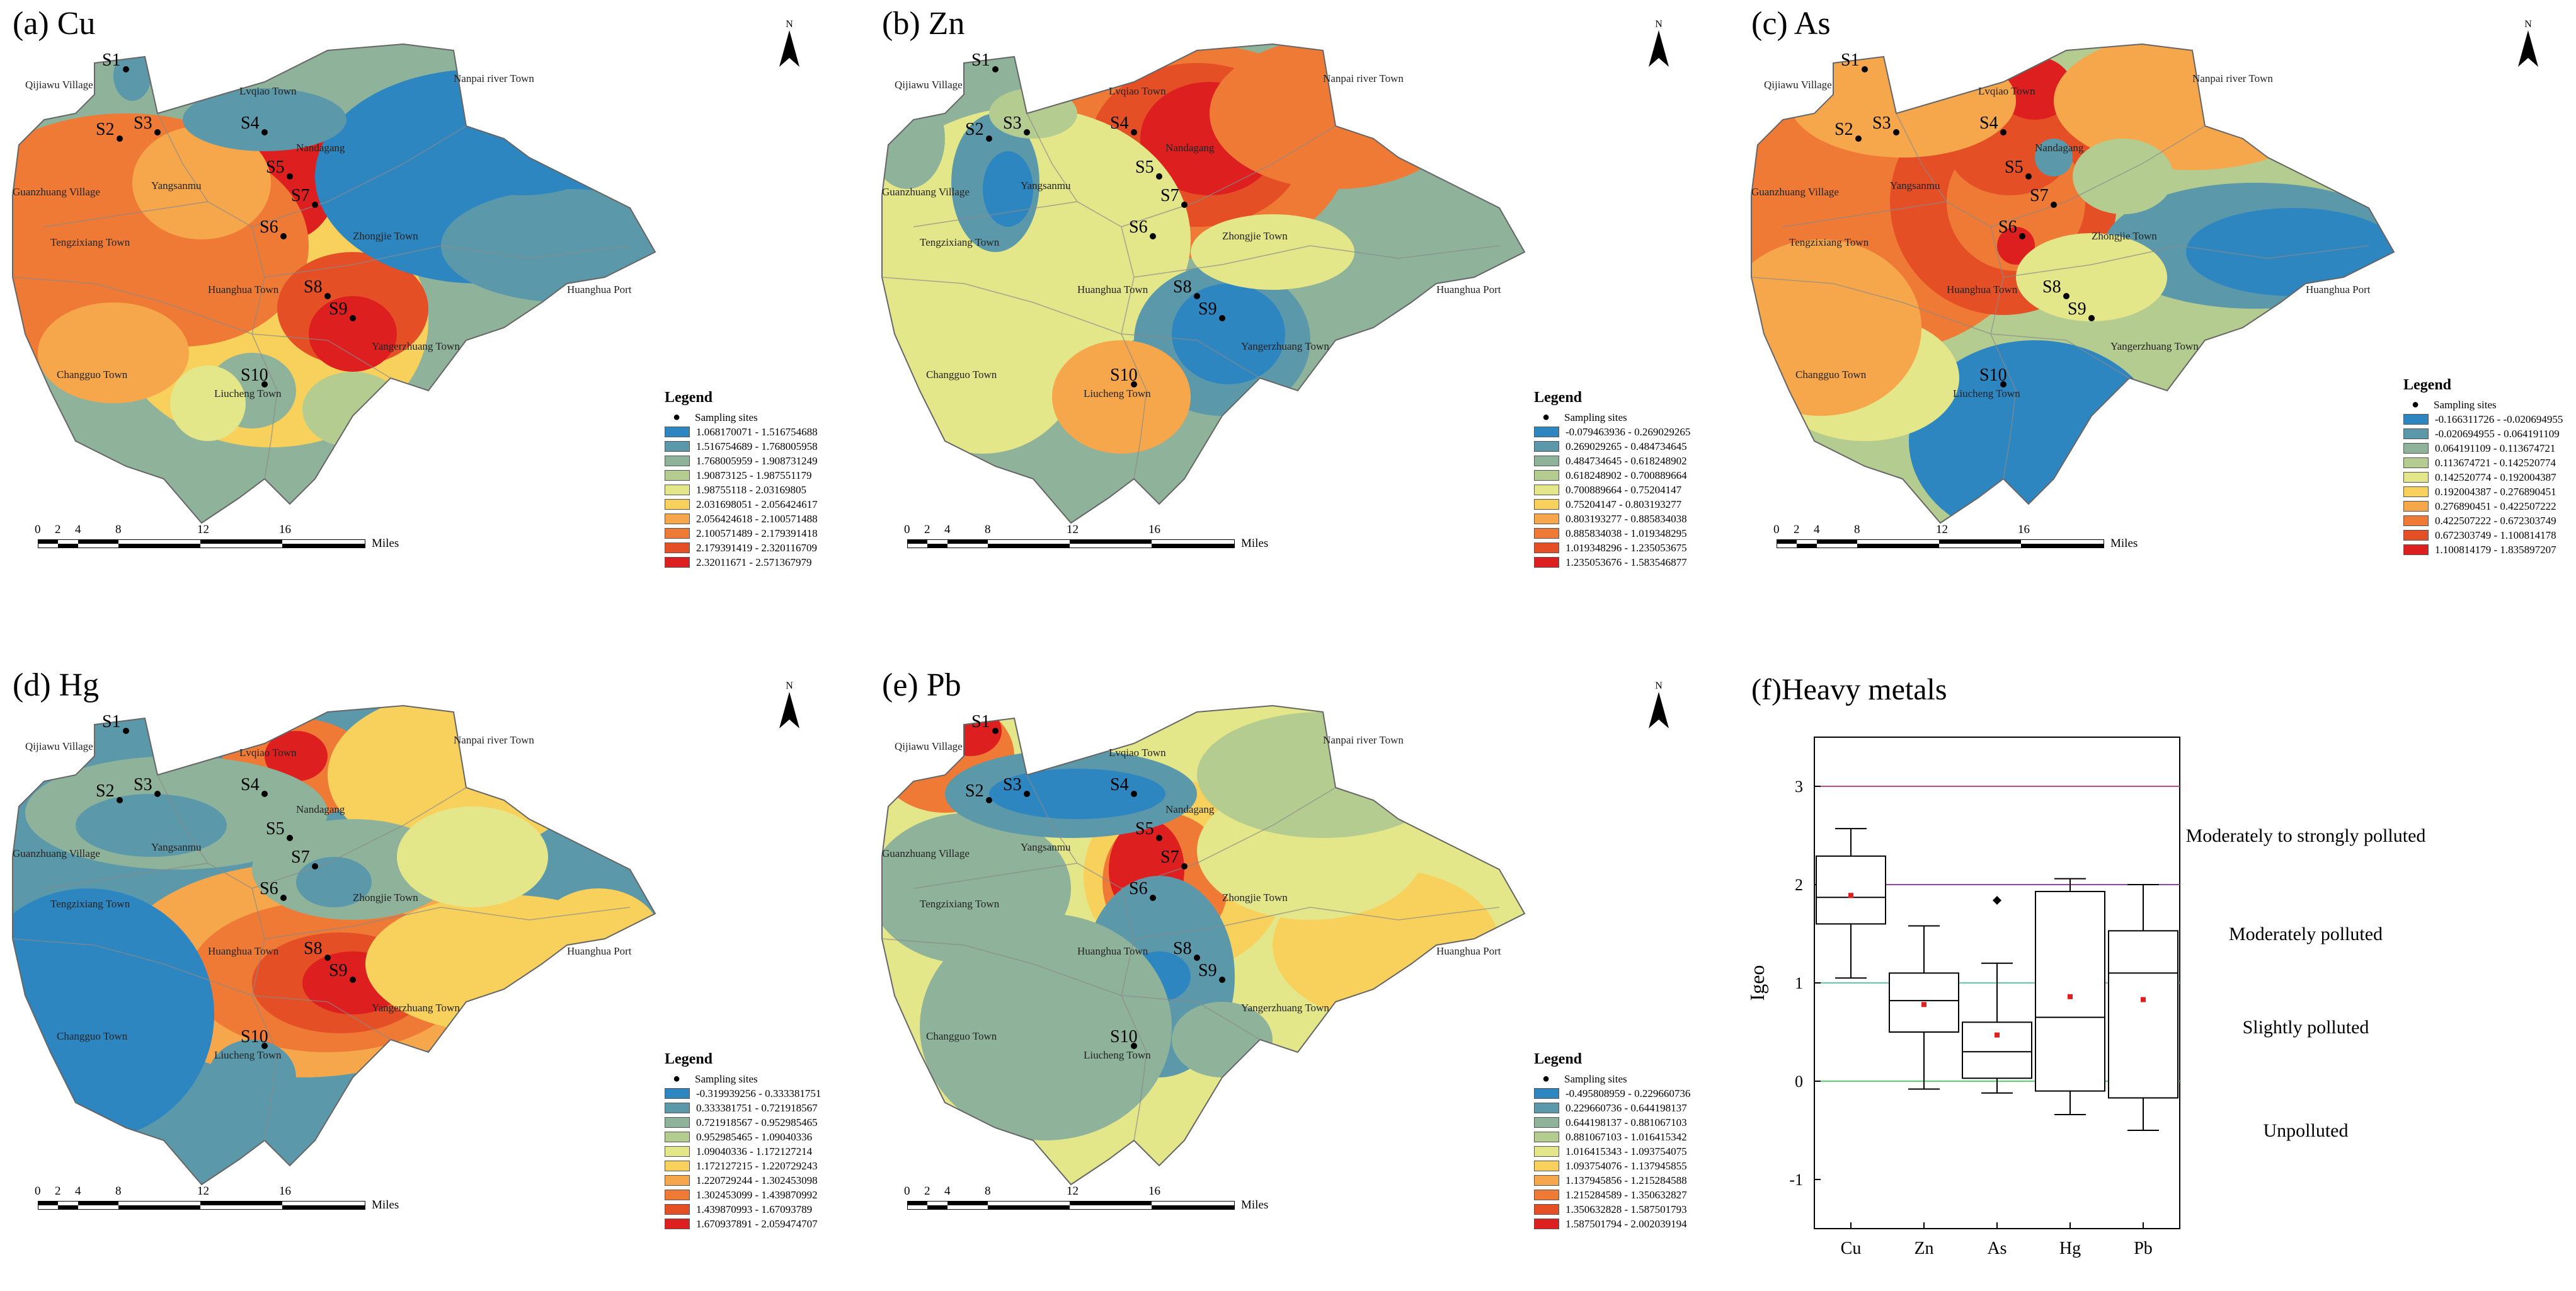 Image resolution: width=2576 pixels, height=1291 pixels. Describe the element at coordinates (960, 242) in the screenshot. I see `place-label: Tengzixiang Town` at that location.